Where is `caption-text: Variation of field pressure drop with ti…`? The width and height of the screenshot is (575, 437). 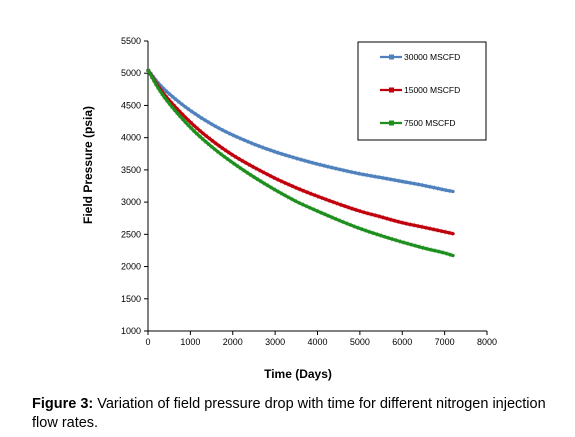 caption-text: Variation of field pressure drop with ti… is located at coordinates (289, 413).